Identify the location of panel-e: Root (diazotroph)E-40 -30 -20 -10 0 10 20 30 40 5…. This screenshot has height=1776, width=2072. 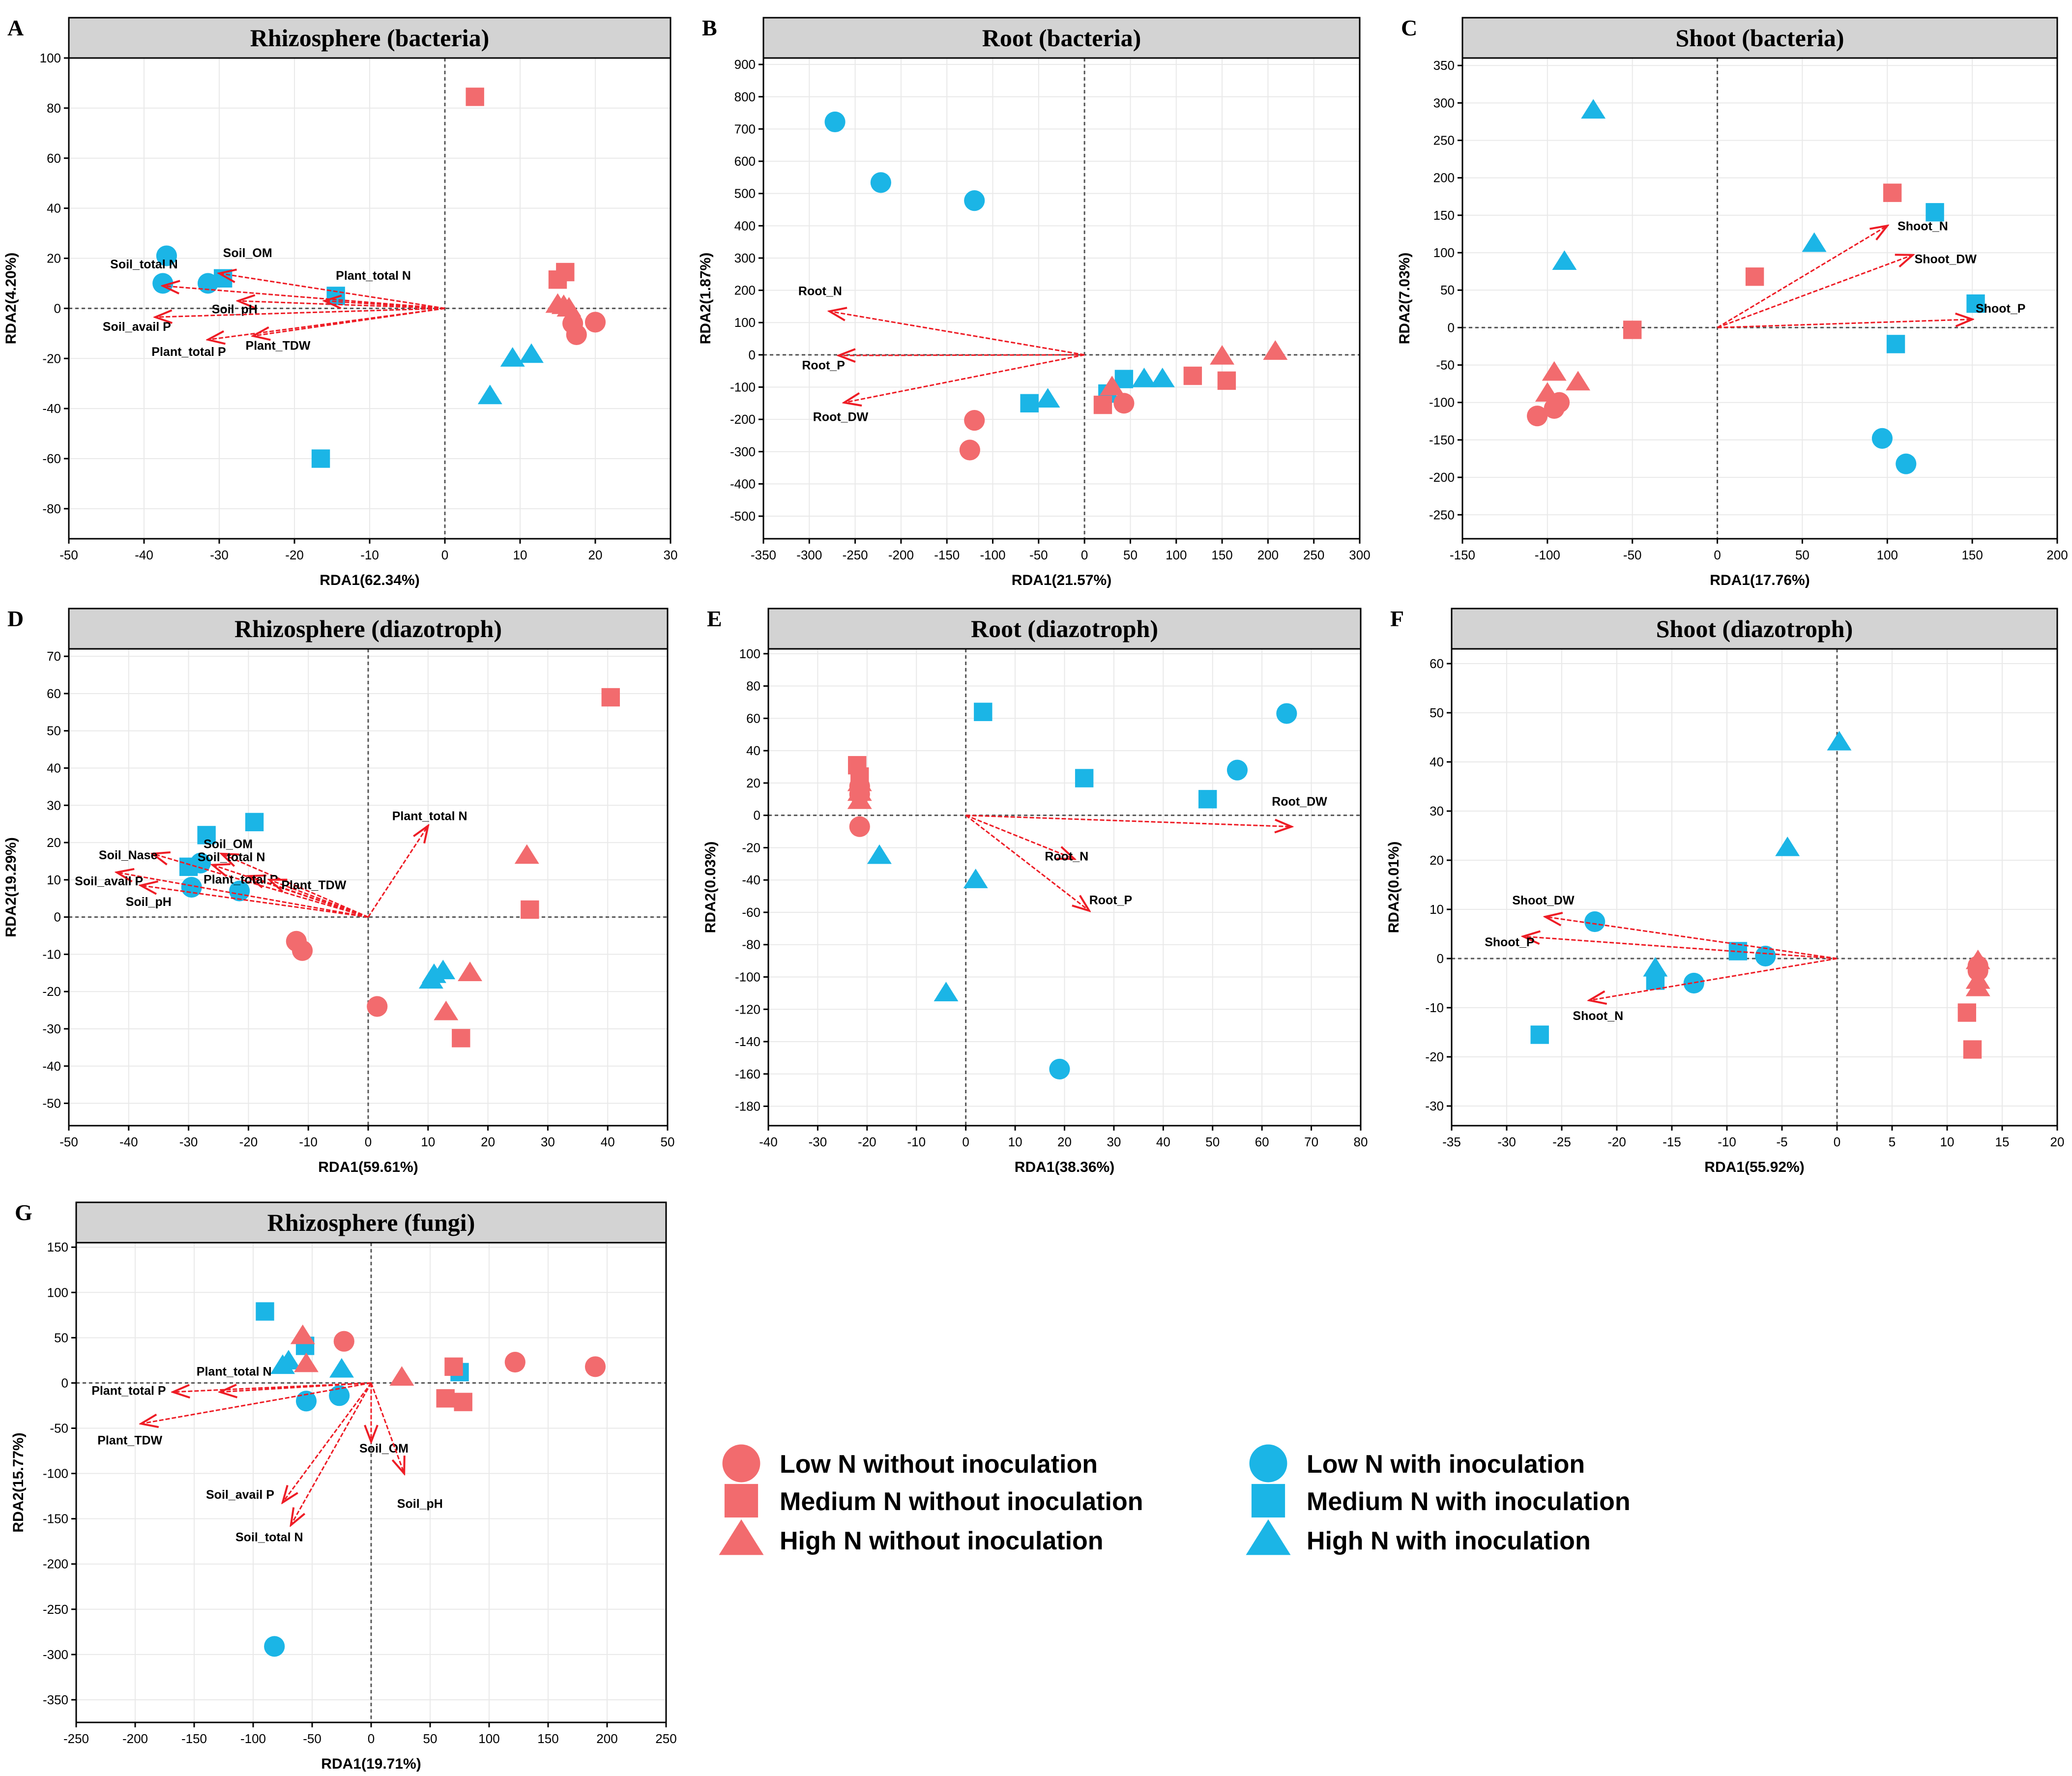
(1035, 890).